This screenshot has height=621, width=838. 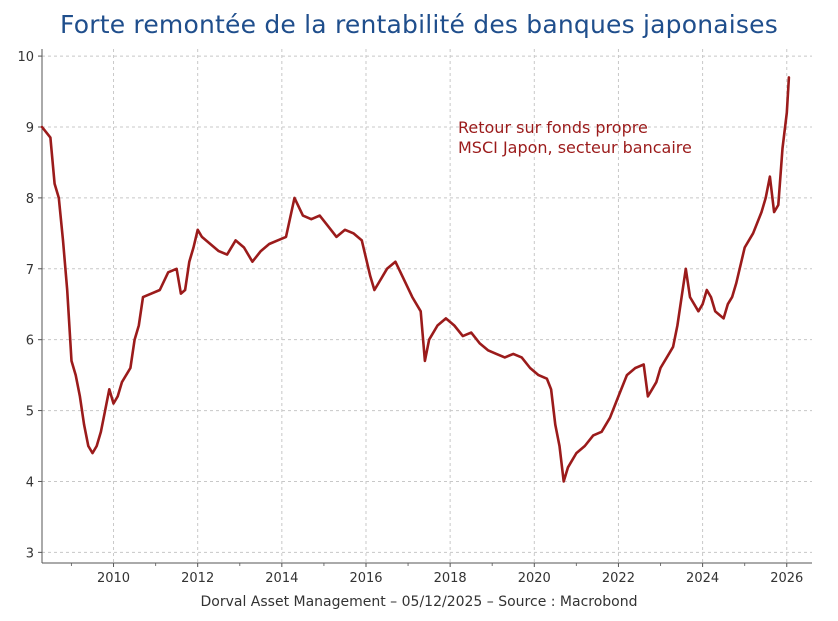 I want to click on y-tick-label-8: 8, so click(x=30, y=199).